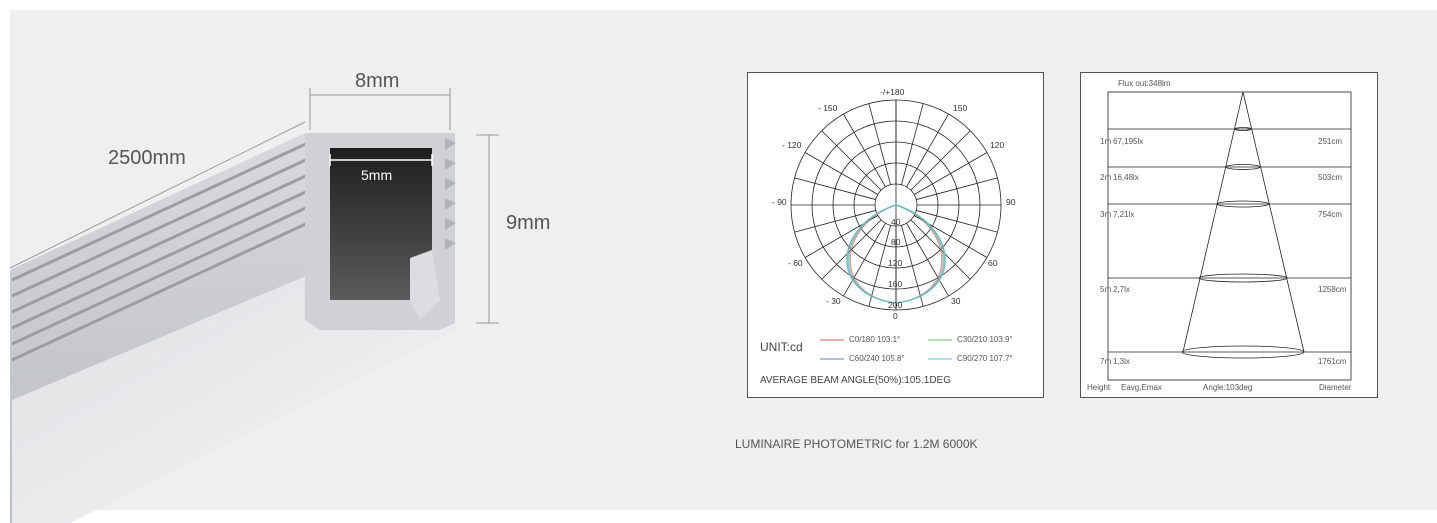  What do you see at coordinates (956, 301) in the screenshot?
I see `angle-label-30: 30` at bounding box center [956, 301].